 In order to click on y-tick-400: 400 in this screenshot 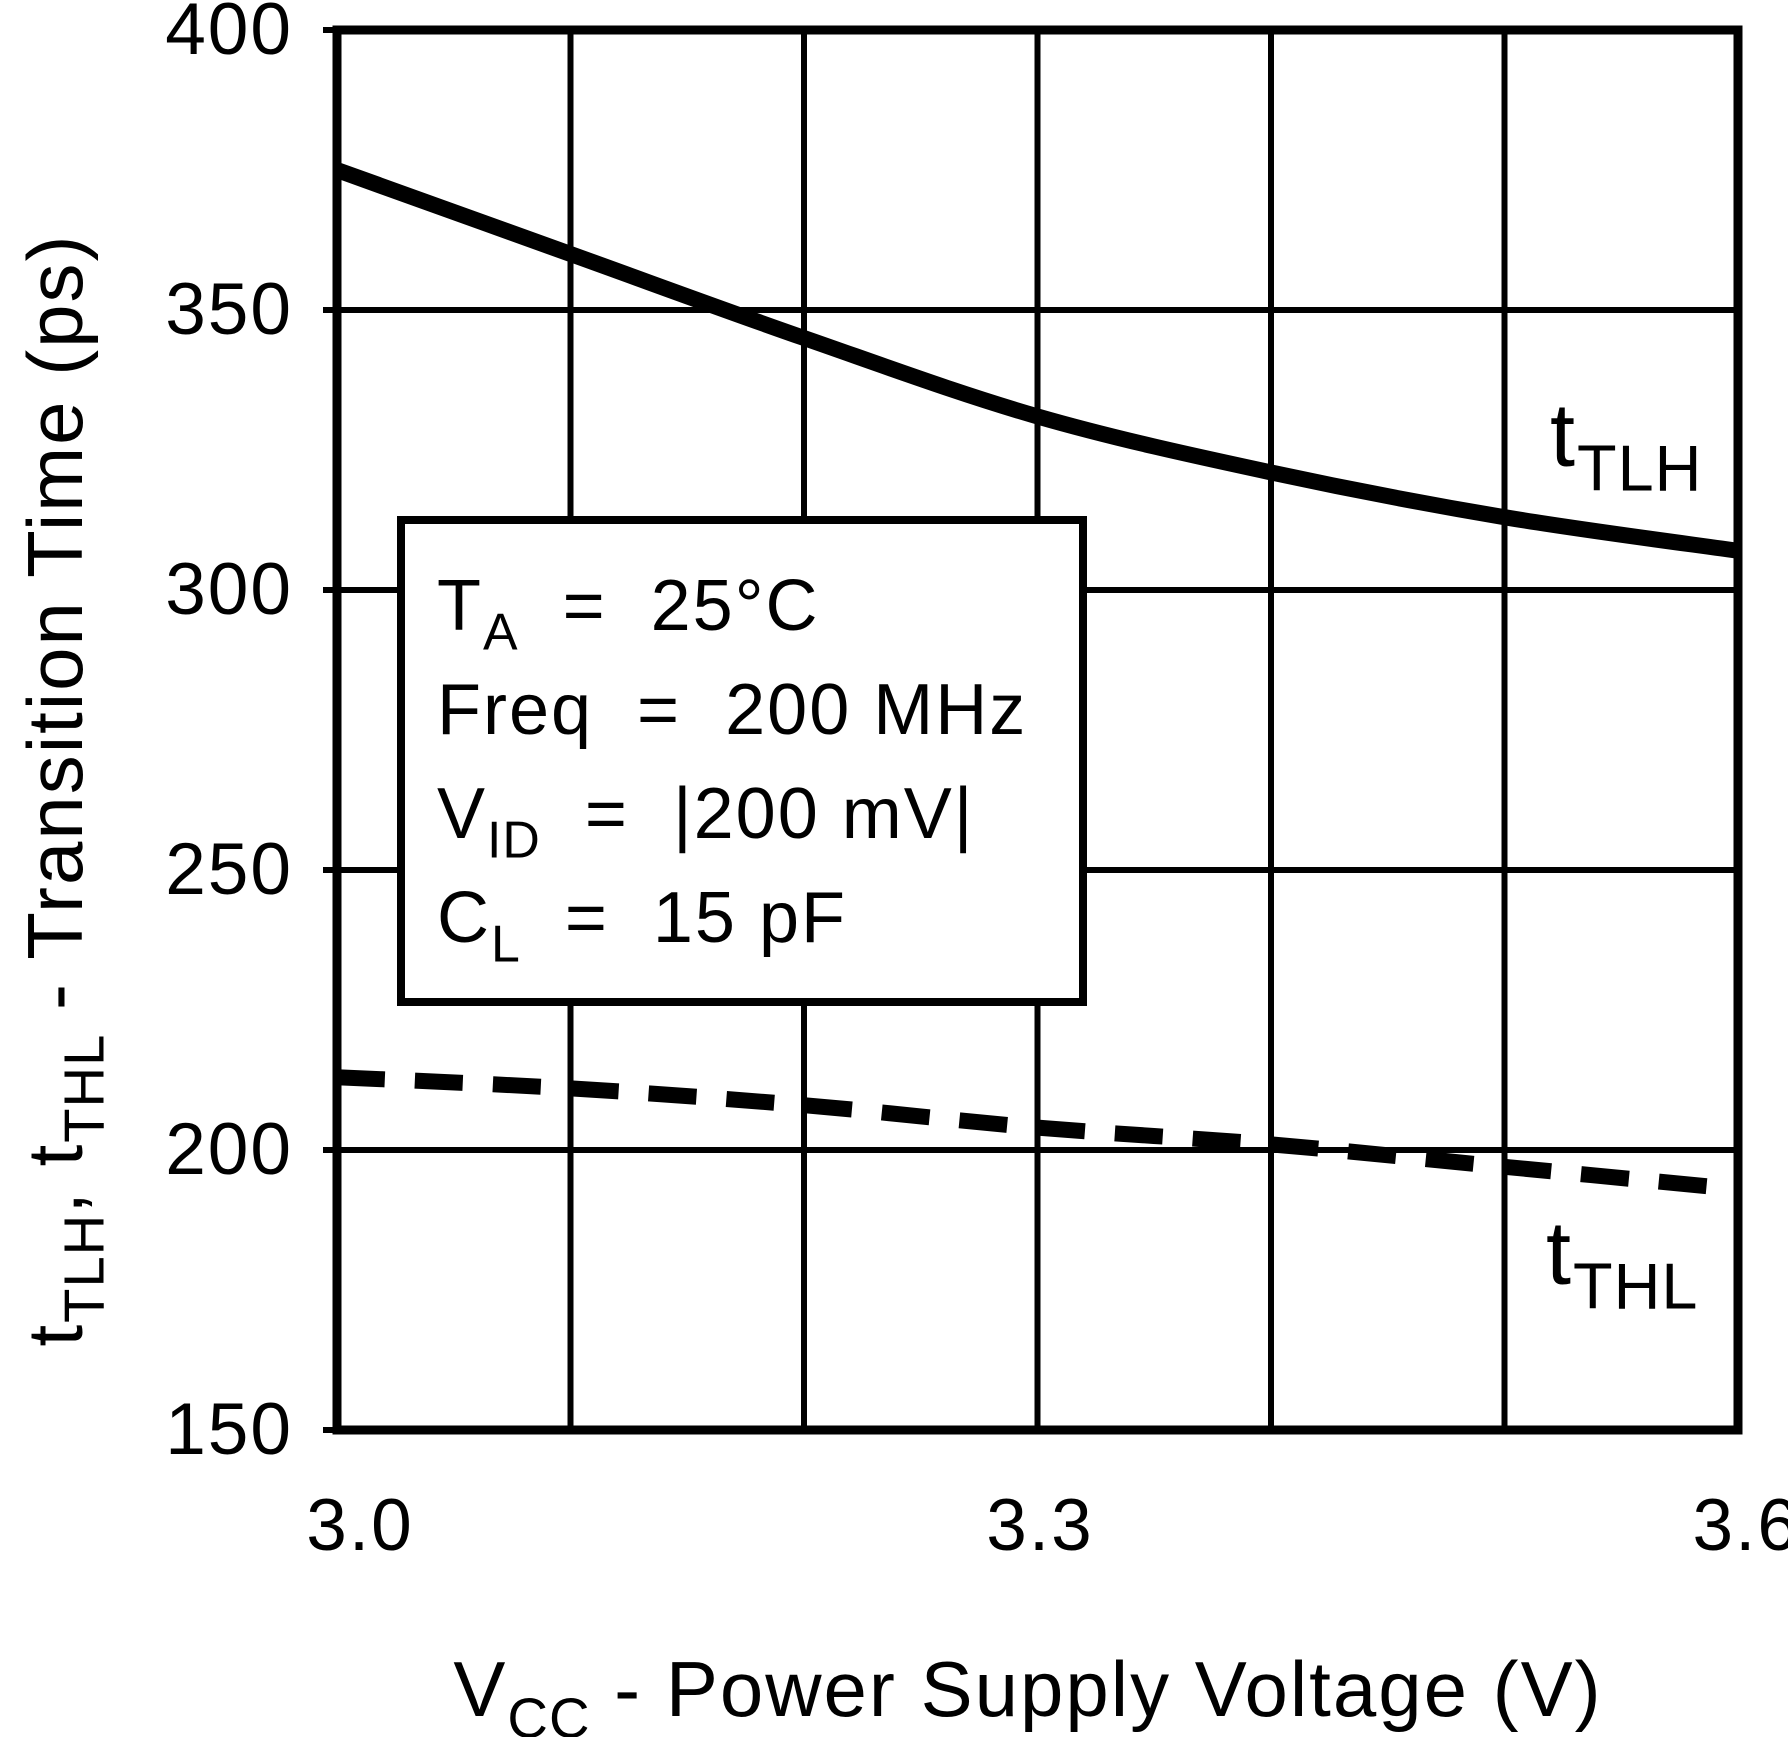, I will do `click(229, 35)`.